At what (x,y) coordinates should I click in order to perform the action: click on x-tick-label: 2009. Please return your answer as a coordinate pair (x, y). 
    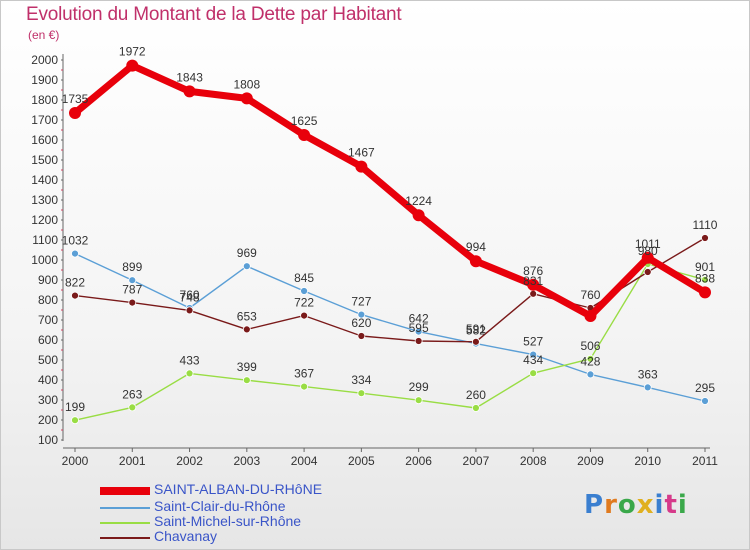
    Looking at the image, I should click on (590, 461).